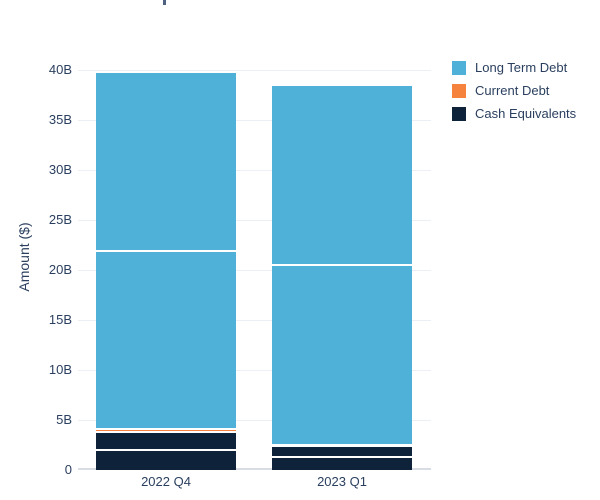  What do you see at coordinates (60, 269) in the screenshot?
I see `y-tick-label: 20B` at bounding box center [60, 269].